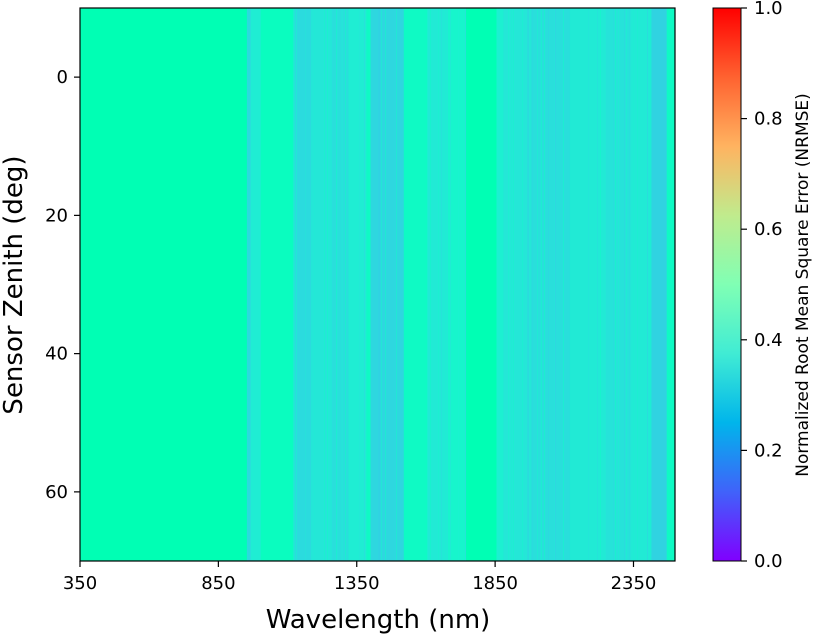 This screenshot has width=816, height=636. I want to click on y-tick-label: 60, so click(56, 492).